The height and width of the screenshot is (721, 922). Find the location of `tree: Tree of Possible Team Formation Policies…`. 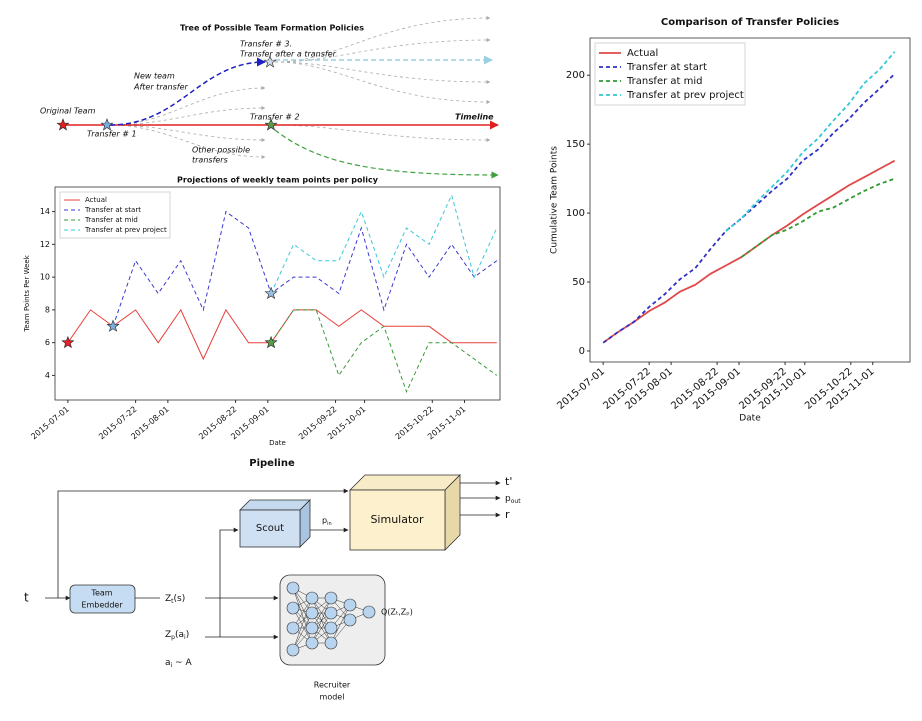

tree: Tree of Possible Team Formation Policies… is located at coordinates (269, 97).